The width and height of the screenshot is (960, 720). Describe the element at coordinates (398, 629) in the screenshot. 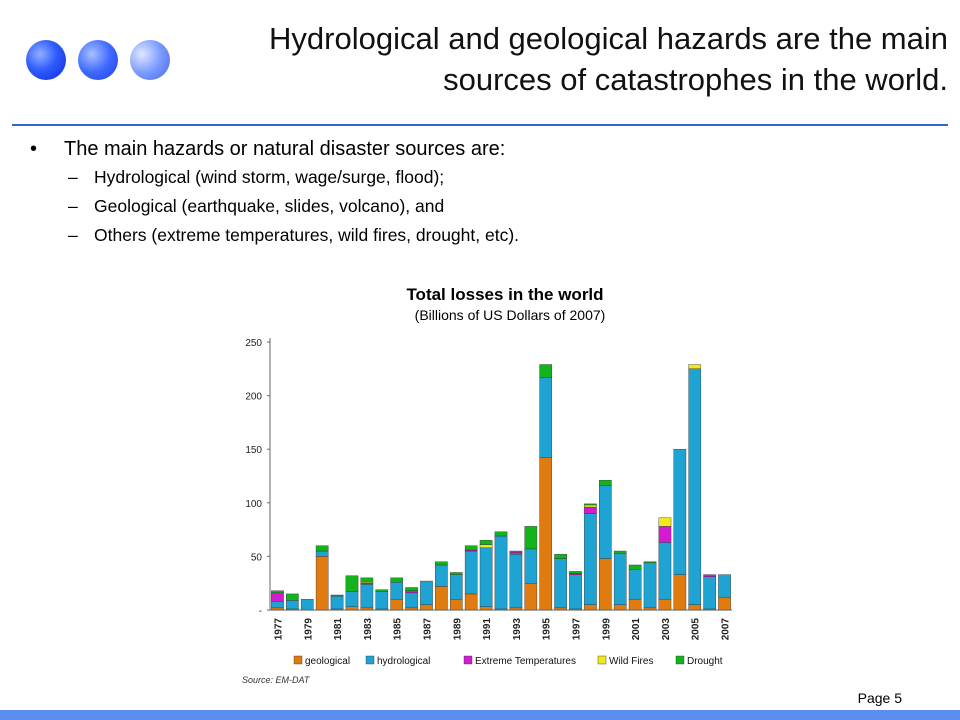

I see `x-tick-label: 1985` at that location.